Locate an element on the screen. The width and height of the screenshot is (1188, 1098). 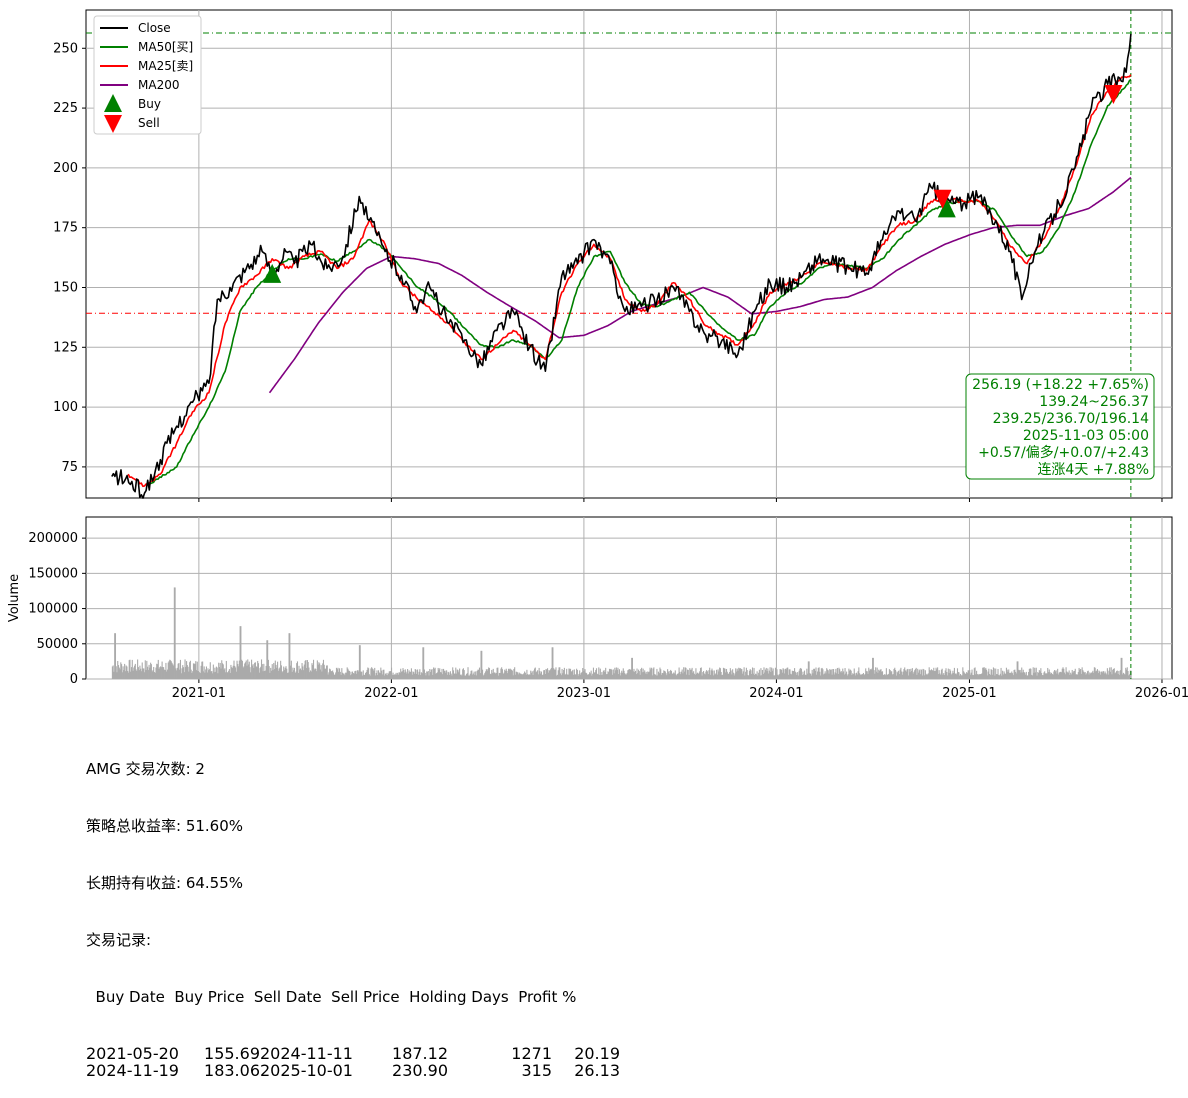
trade-cell: 183.06 is located at coordinates (232, 1070).